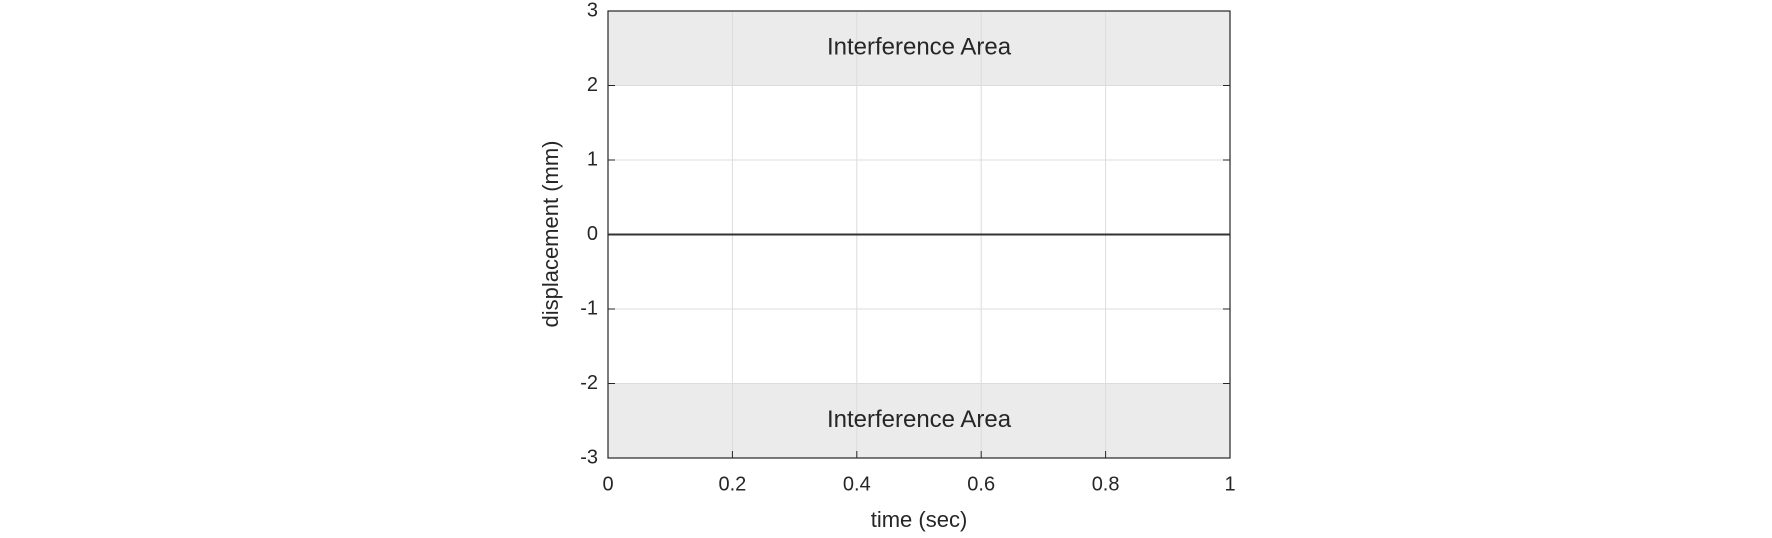 The image size is (1772, 538). I want to click on y-tick-label: -2, so click(589, 383).